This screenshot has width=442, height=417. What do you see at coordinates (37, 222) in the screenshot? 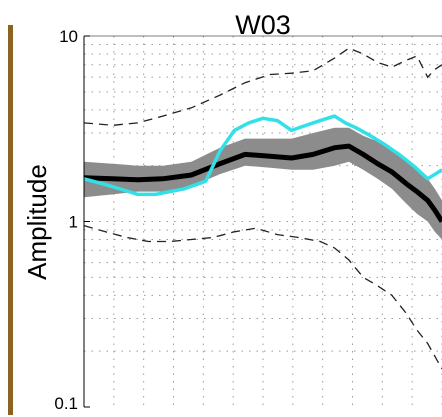
I see `y-axis-label: Amplitude` at bounding box center [37, 222].